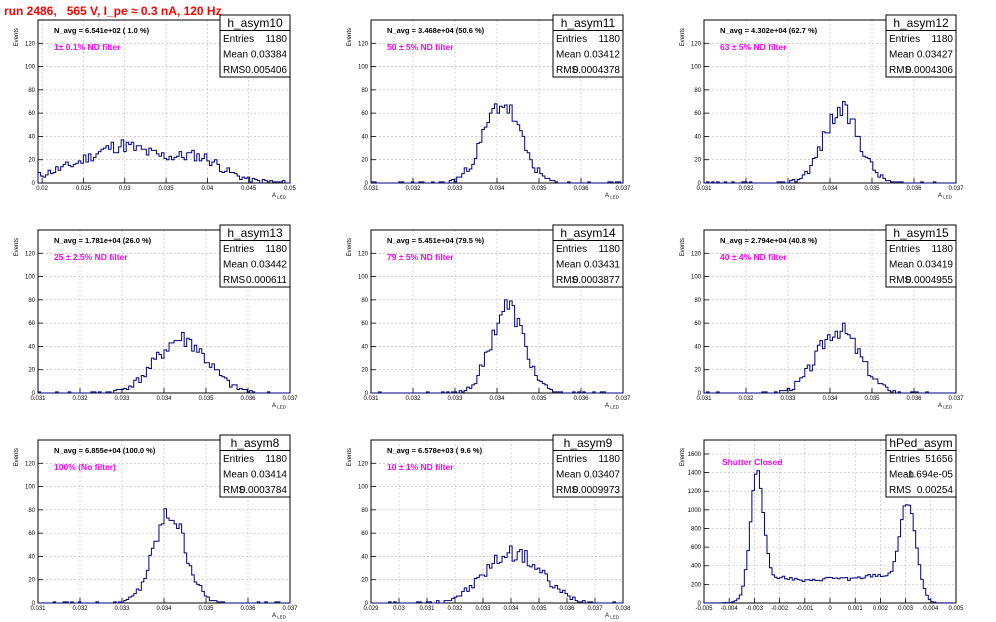  What do you see at coordinates (769, 30) in the screenshot?
I see `navg-label: N_avg = 4.302e+04 (62.7 %)` at bounding box center [769, 30].